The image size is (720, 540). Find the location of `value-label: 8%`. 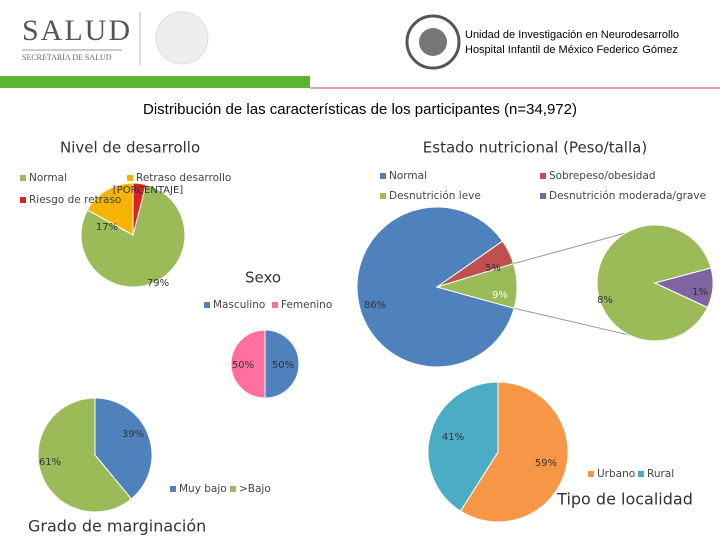

value-label: 8% is located at coordinates (605, 300).